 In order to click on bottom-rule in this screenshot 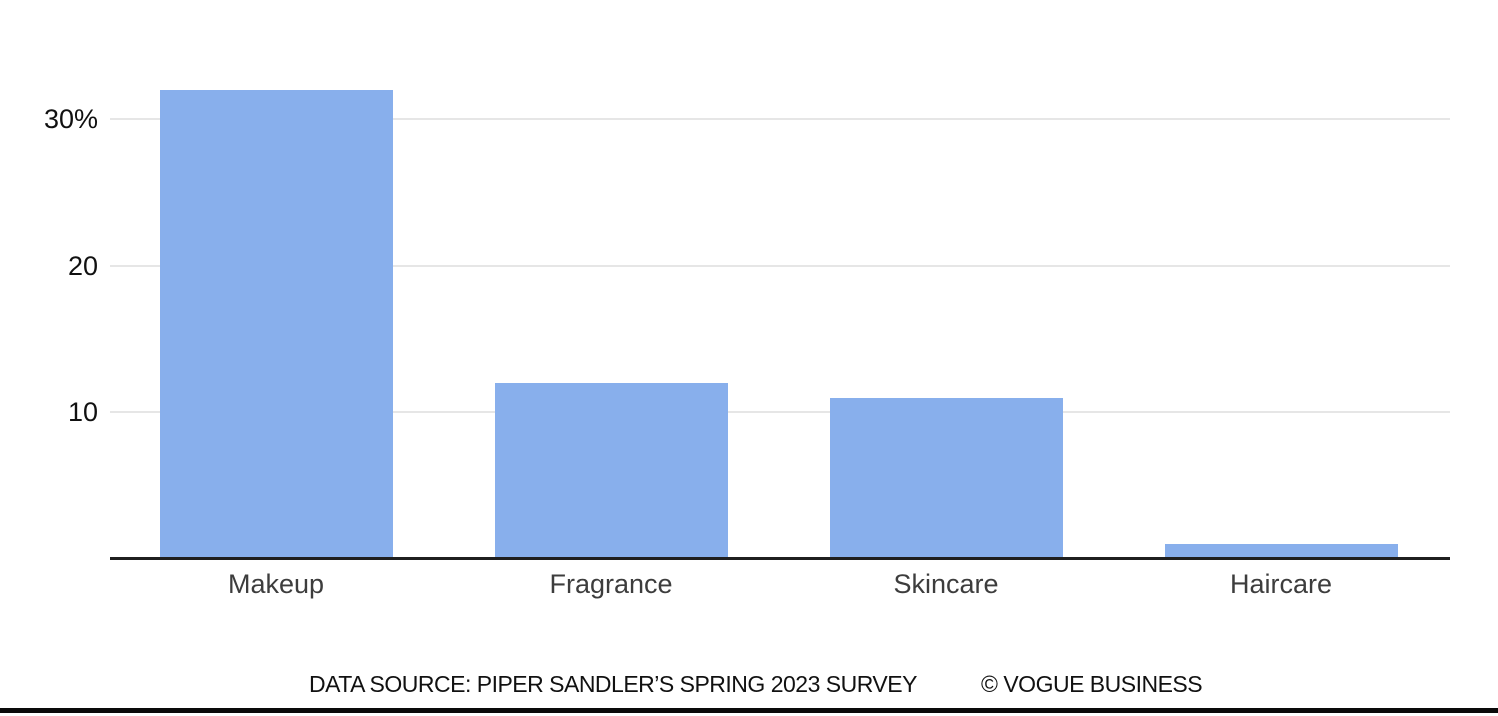, I will do `click(749, 710)`.